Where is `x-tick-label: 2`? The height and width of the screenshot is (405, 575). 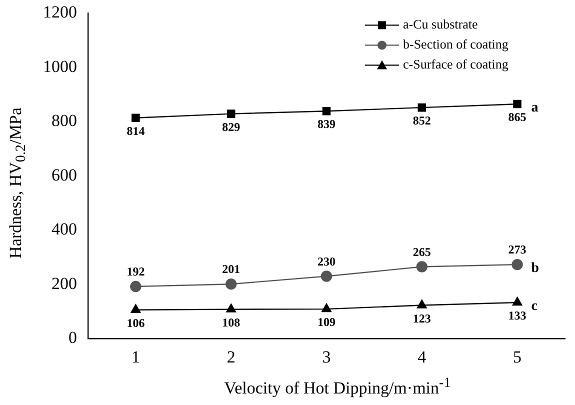 x-tick-label: 2 is located at coordinates (231, 356).